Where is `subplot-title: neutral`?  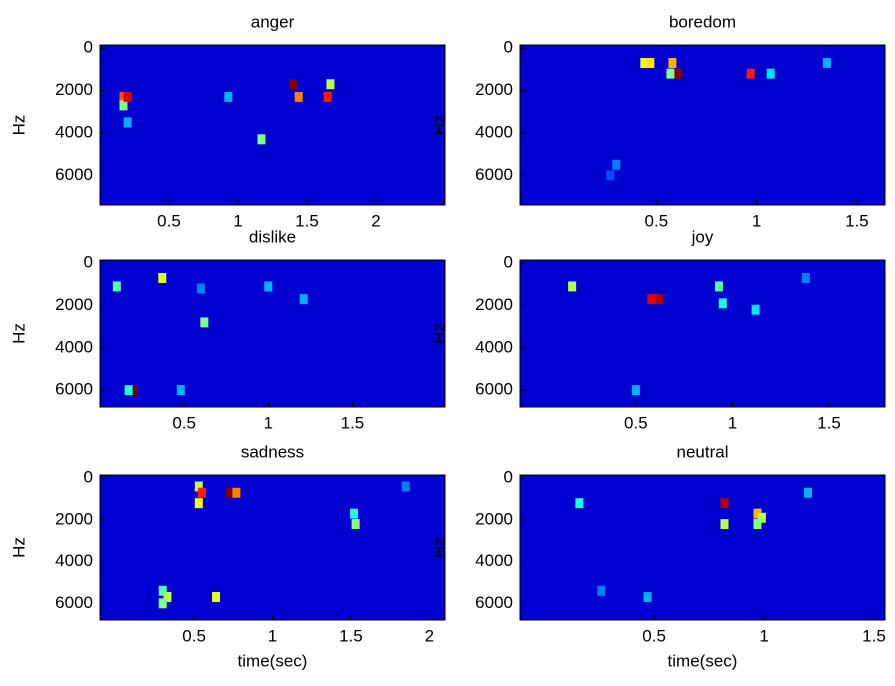
subplot-title: neutral is located at coordinates (703, 451).